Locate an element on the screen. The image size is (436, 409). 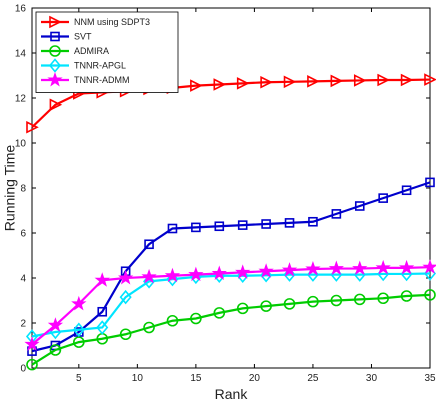
legend-label: NNM using SDPT3 is located at coordinates (112, 22).